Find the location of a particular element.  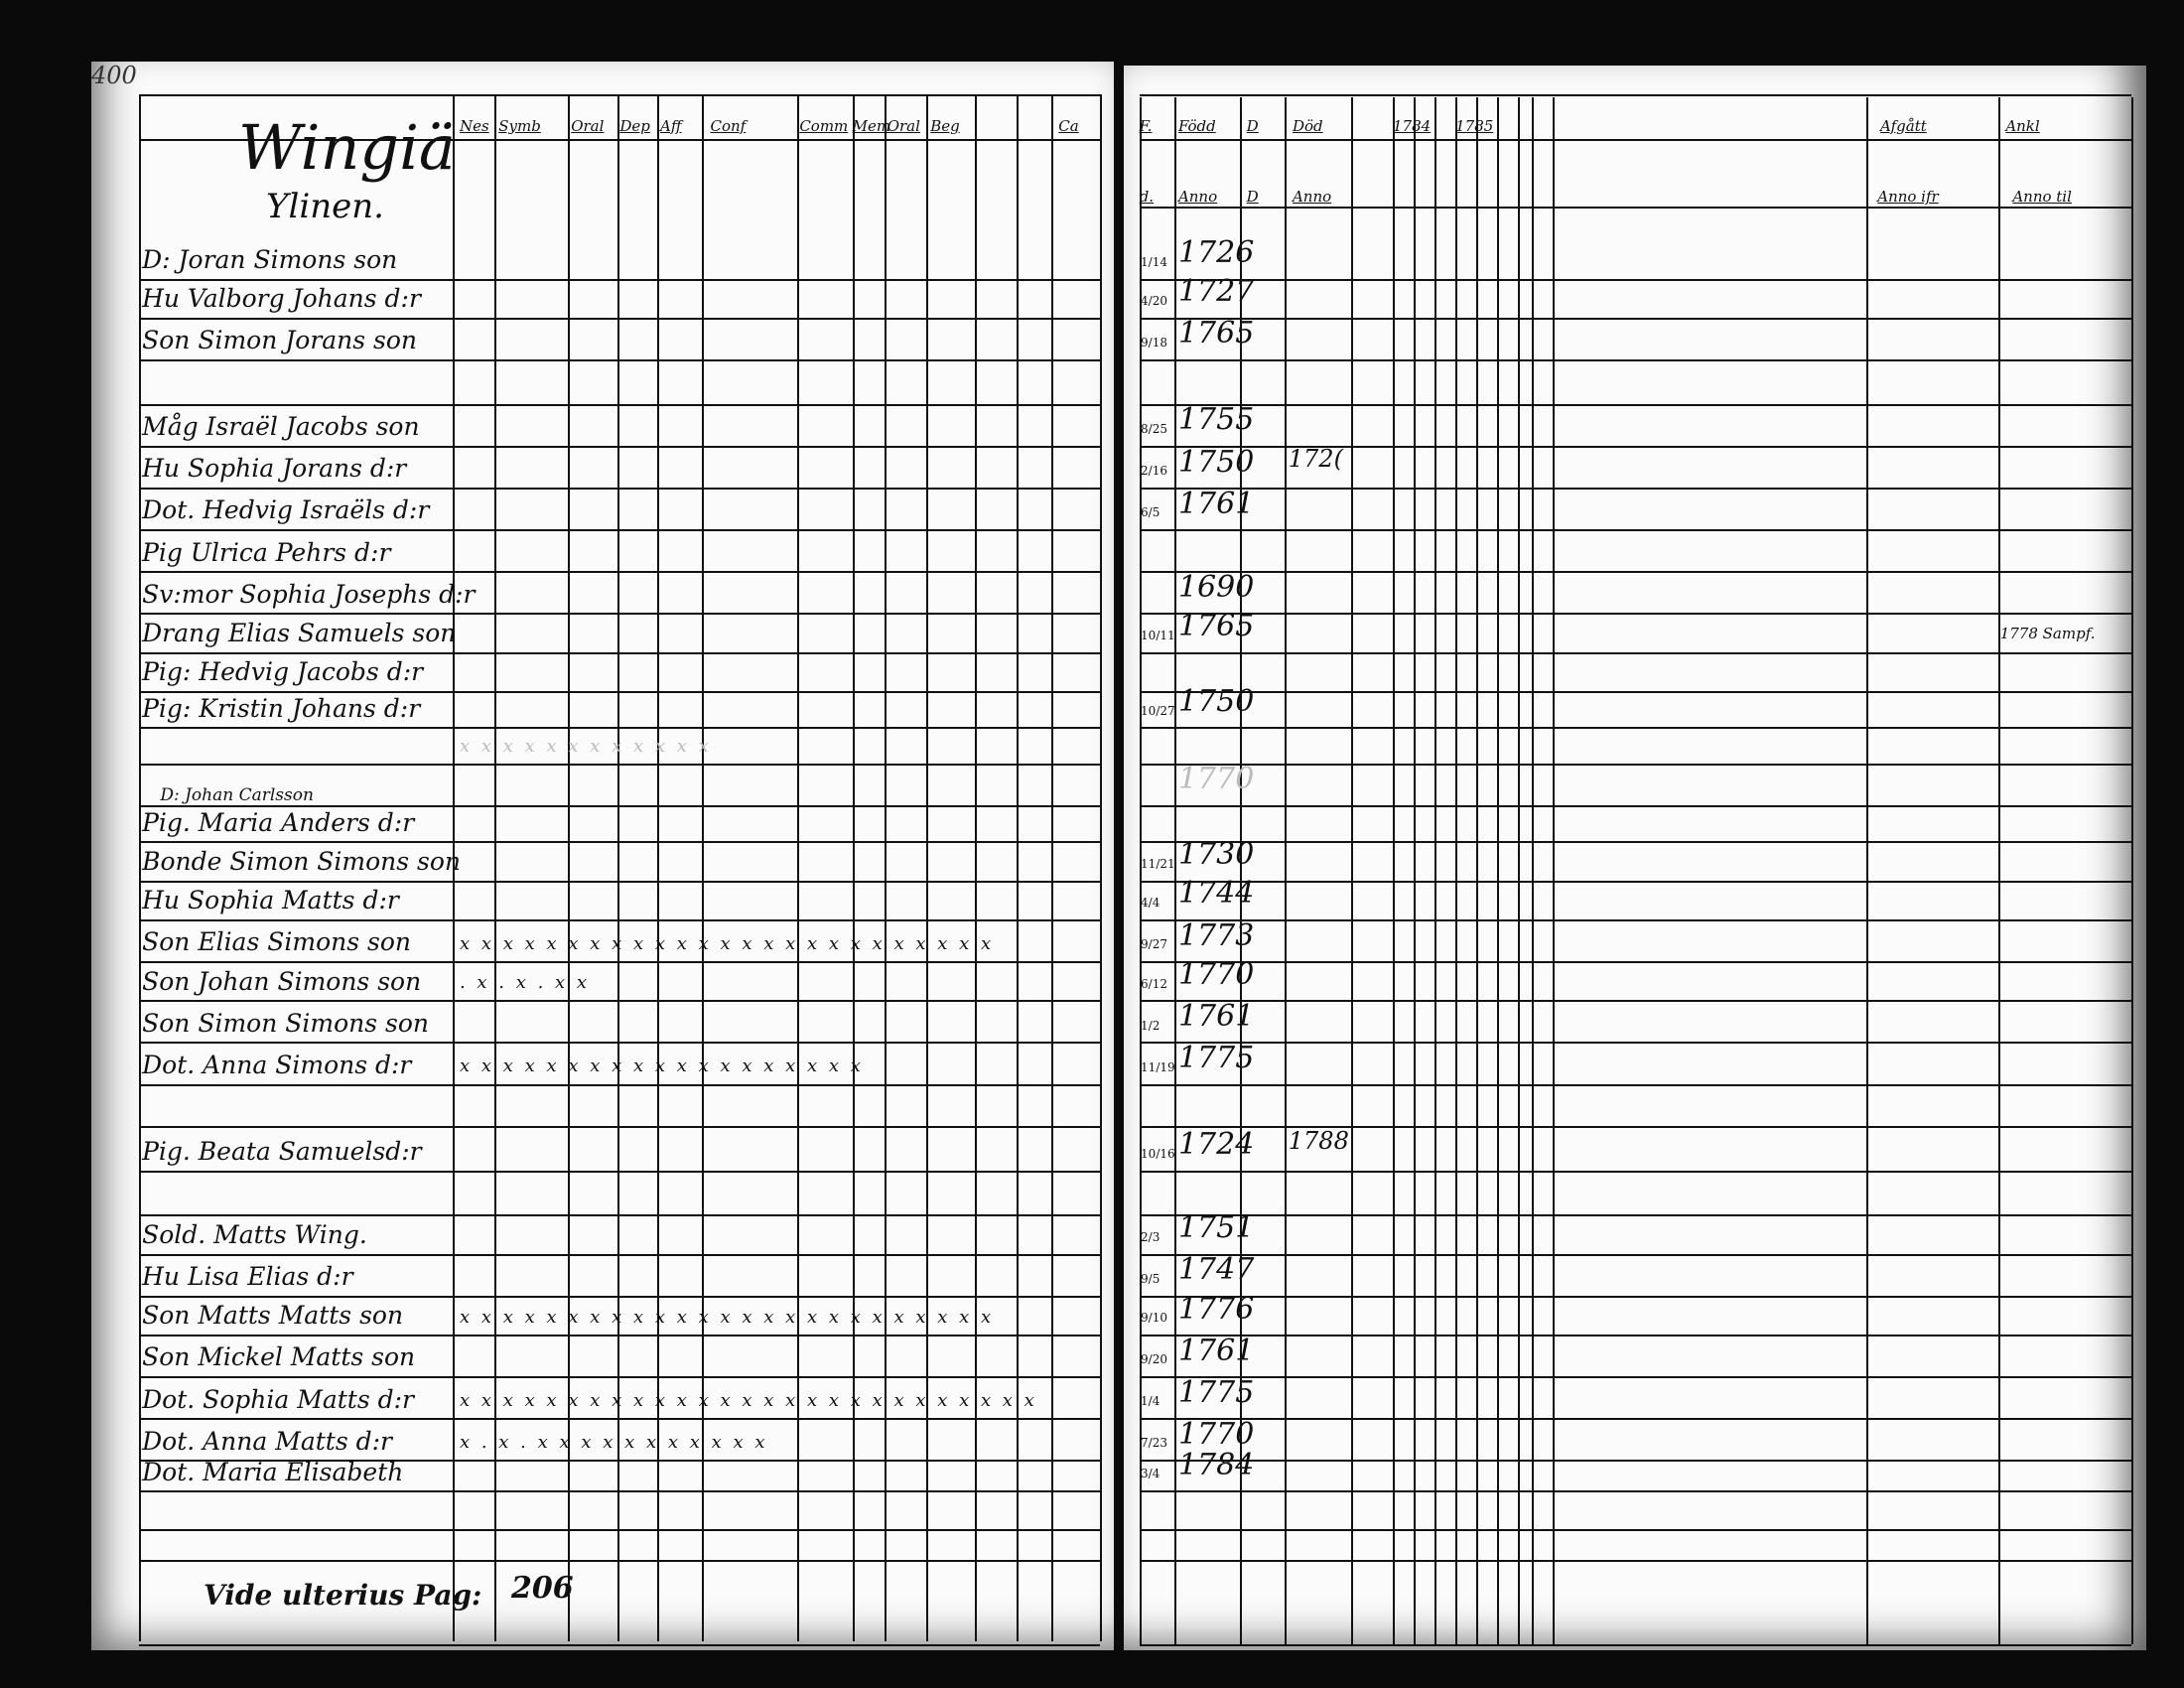

column-header: Dep is located at coordinates (634, 125).